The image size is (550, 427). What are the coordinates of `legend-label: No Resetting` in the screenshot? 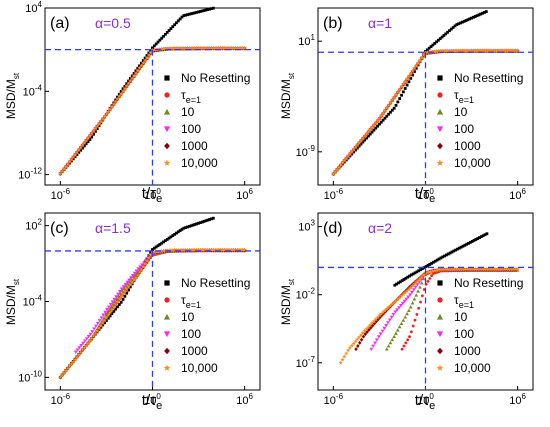 It's located at (488, 283).